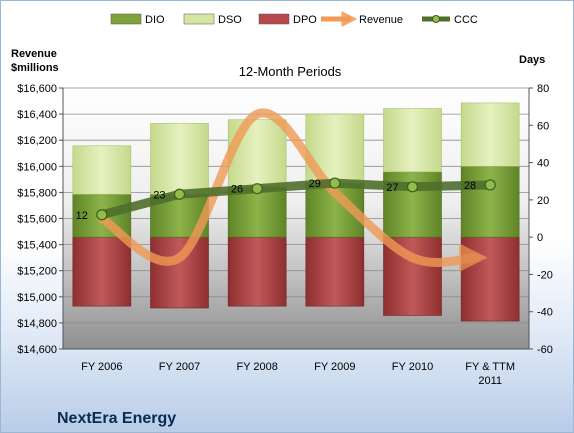 This screenshot has width=574, height=433. What do you see at coordinates (179, 367) in the screenshot?
I see `x-tick-label: FY 2007` at bounding box center [179, 367].